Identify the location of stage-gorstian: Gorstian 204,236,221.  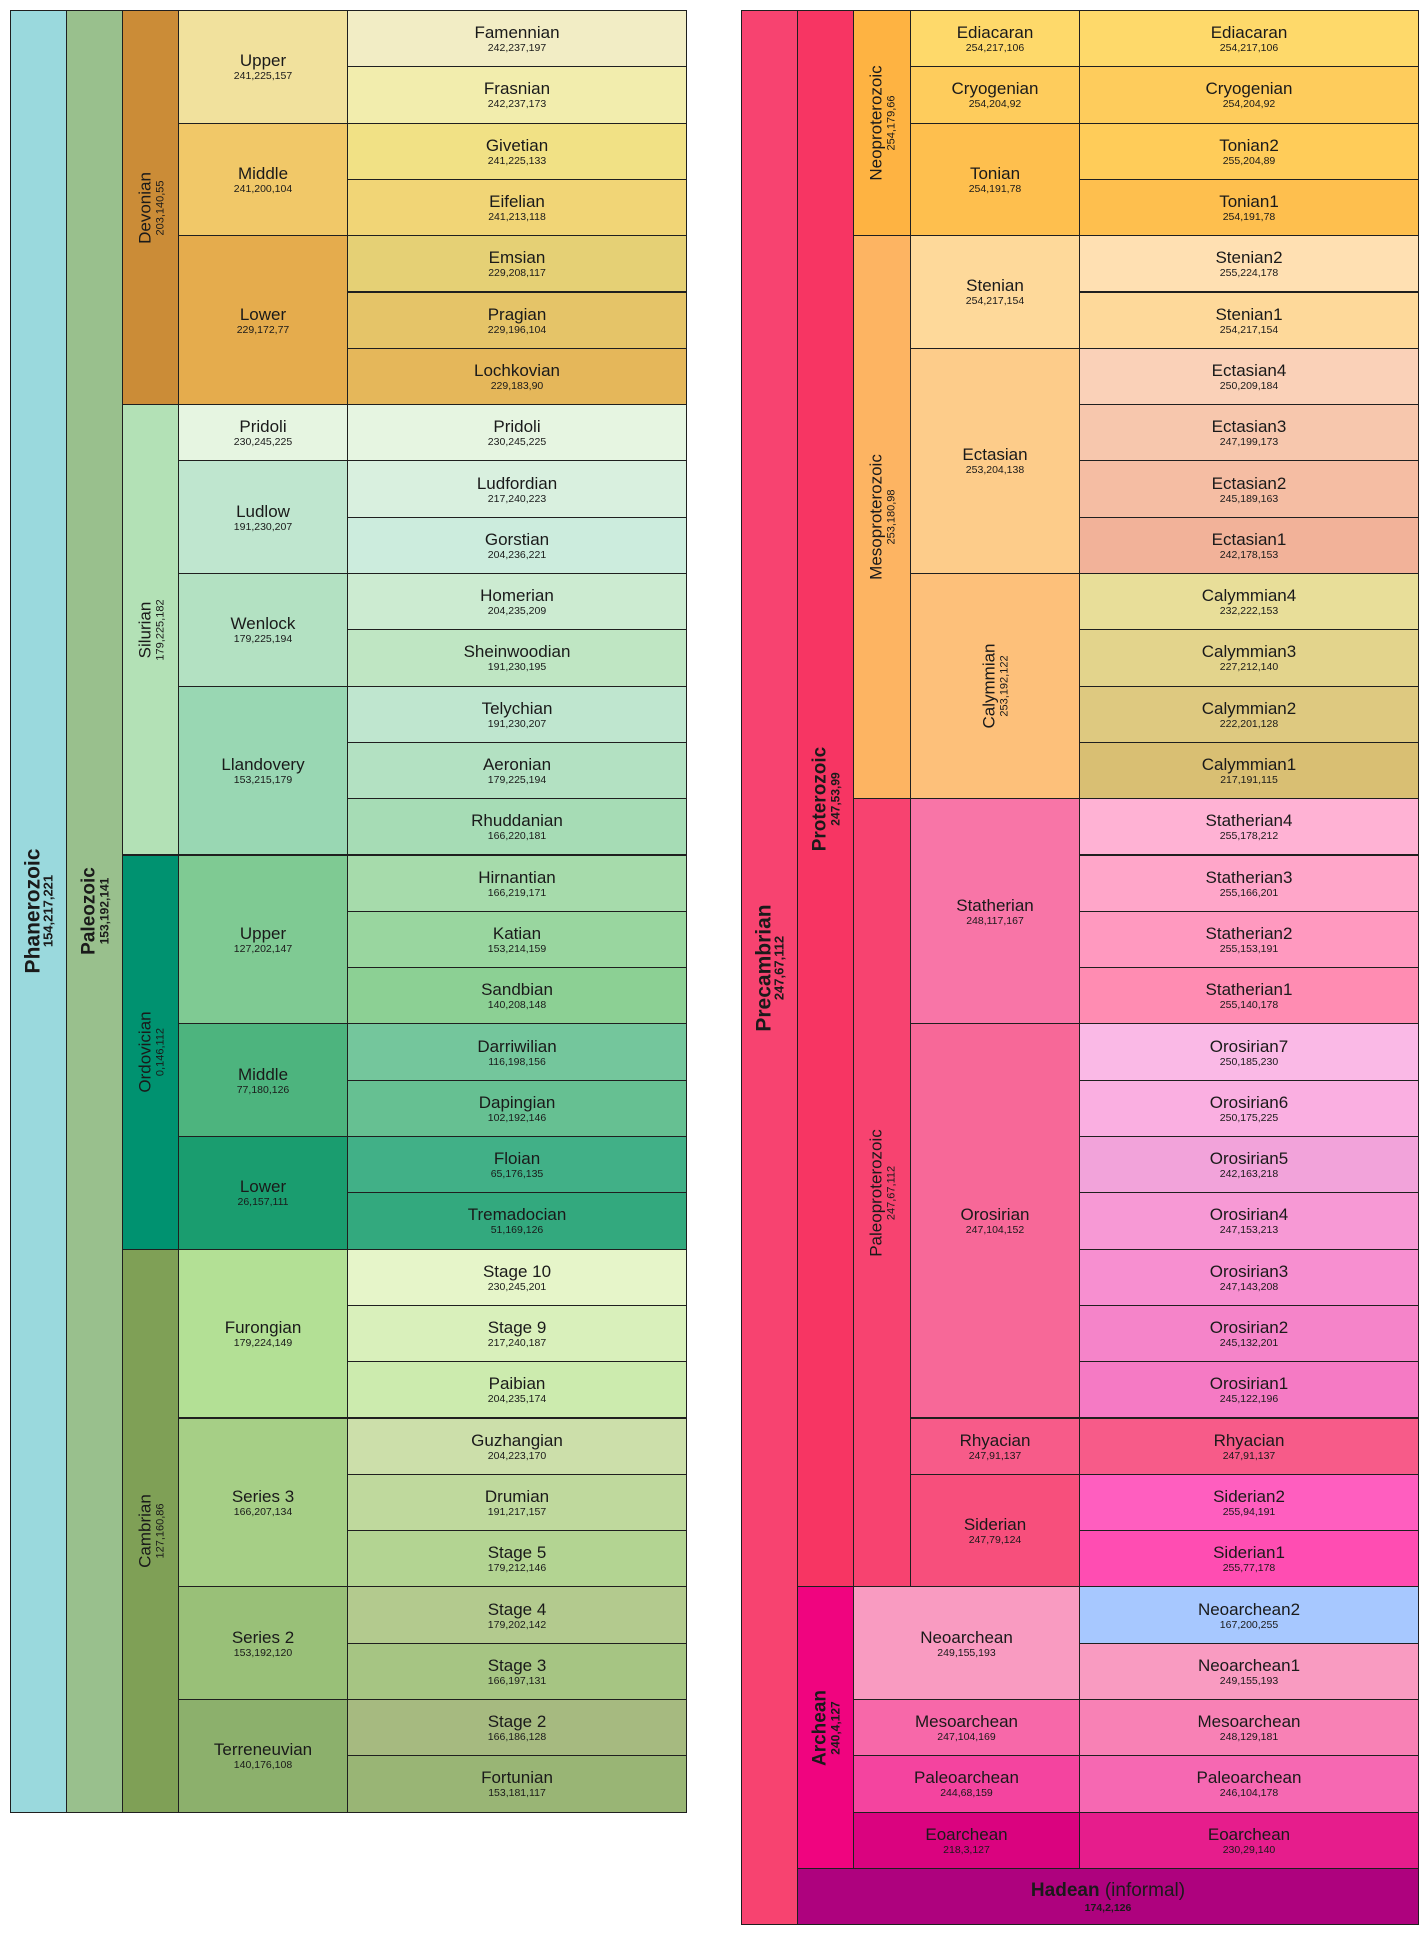
(517, 545).